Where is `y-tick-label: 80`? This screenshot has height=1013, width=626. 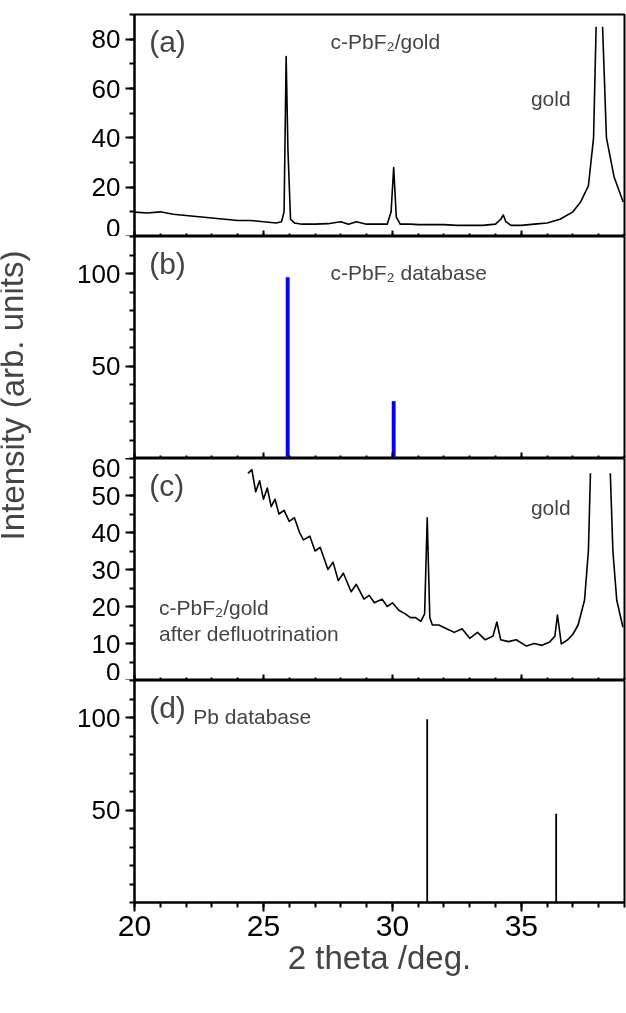 y-tick-label: 80 is located at coordinates (106, 39).